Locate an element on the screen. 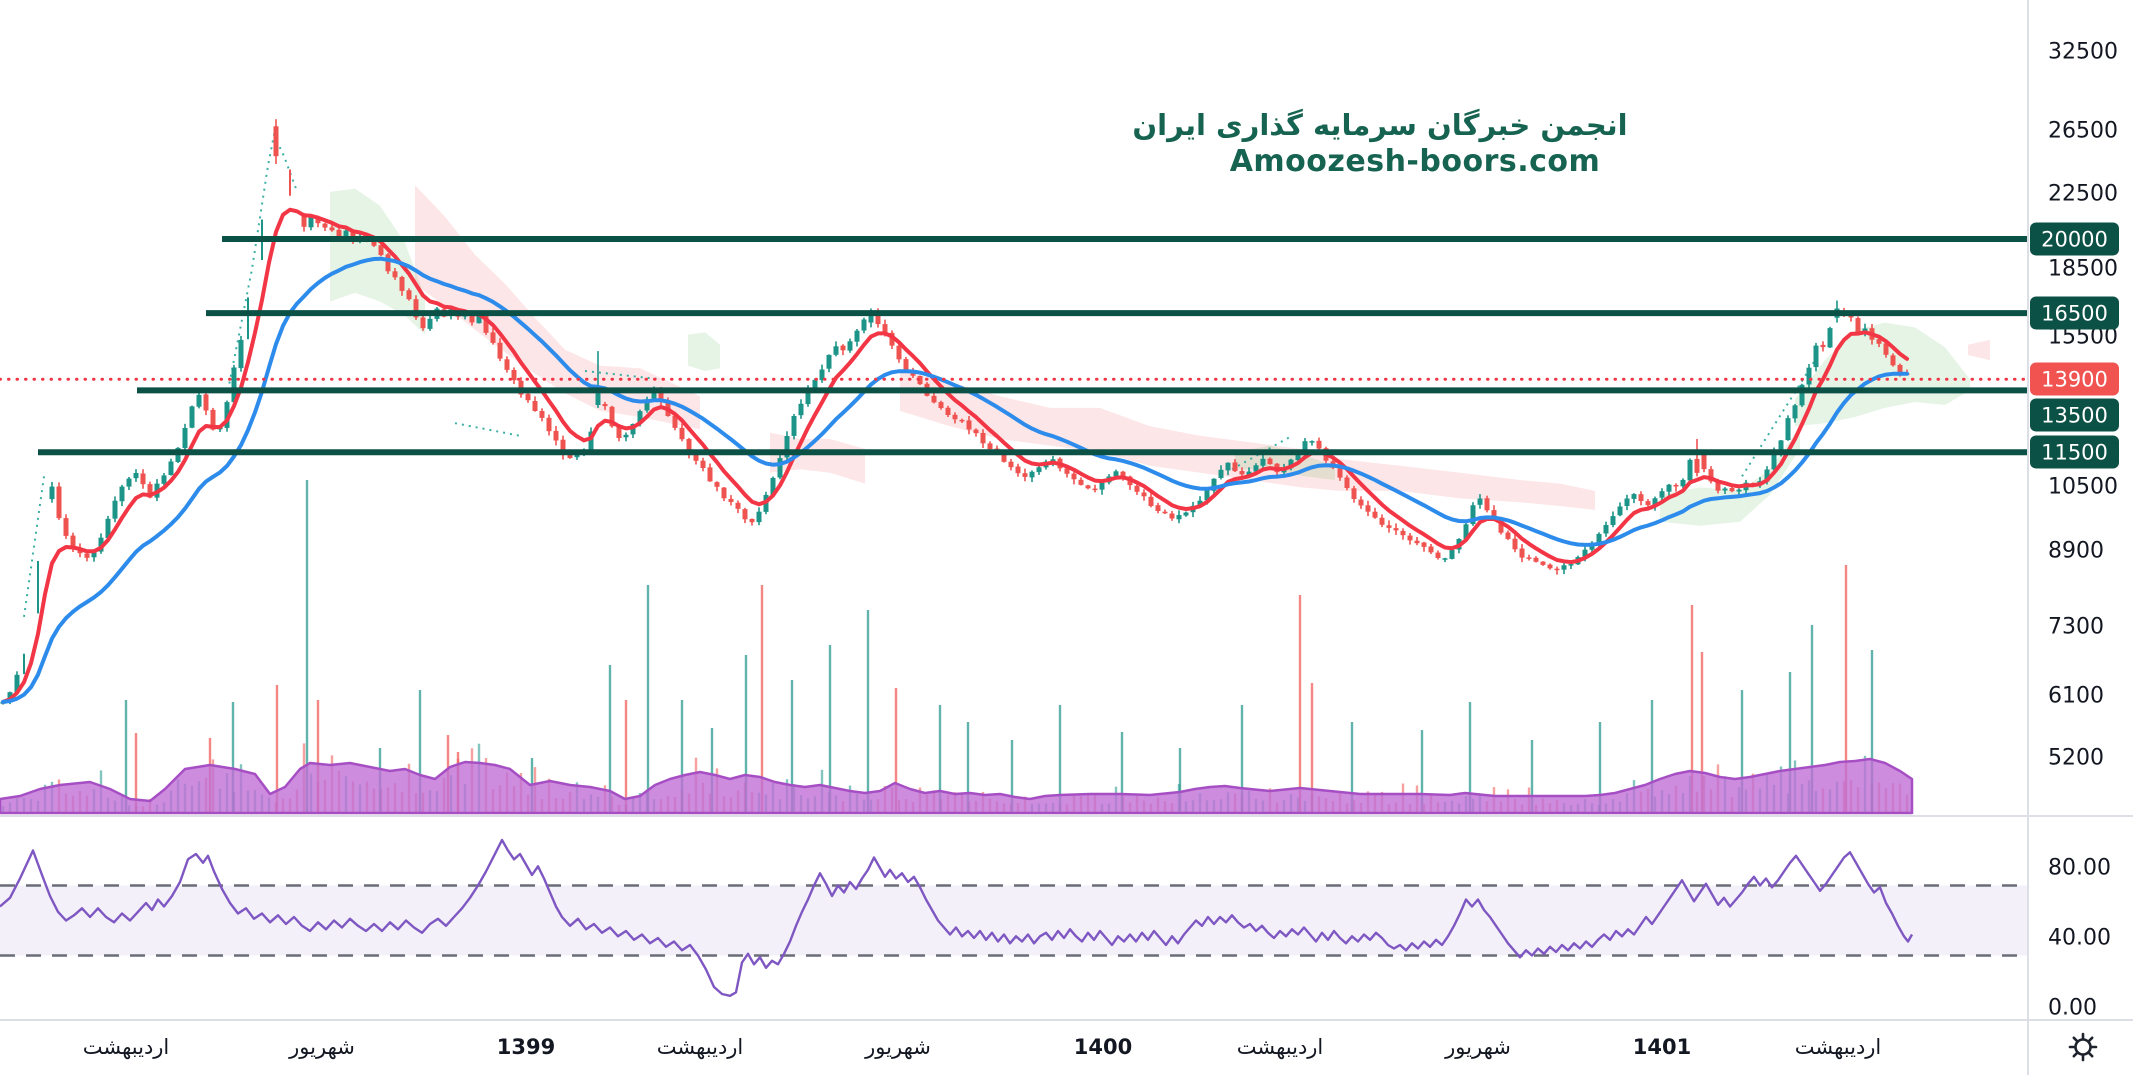 This screenshot has height=1075, width=2133. level-price-badge: 20000 is located at coordinates (2074, 239).